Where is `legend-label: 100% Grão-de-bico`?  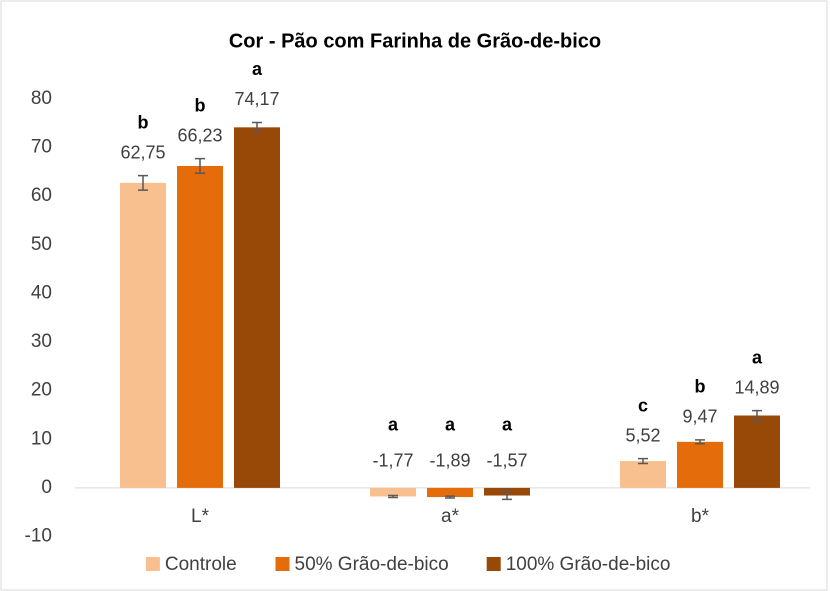 legend-label: 100% Grão-de-bico is located at coordinates (588, 564).